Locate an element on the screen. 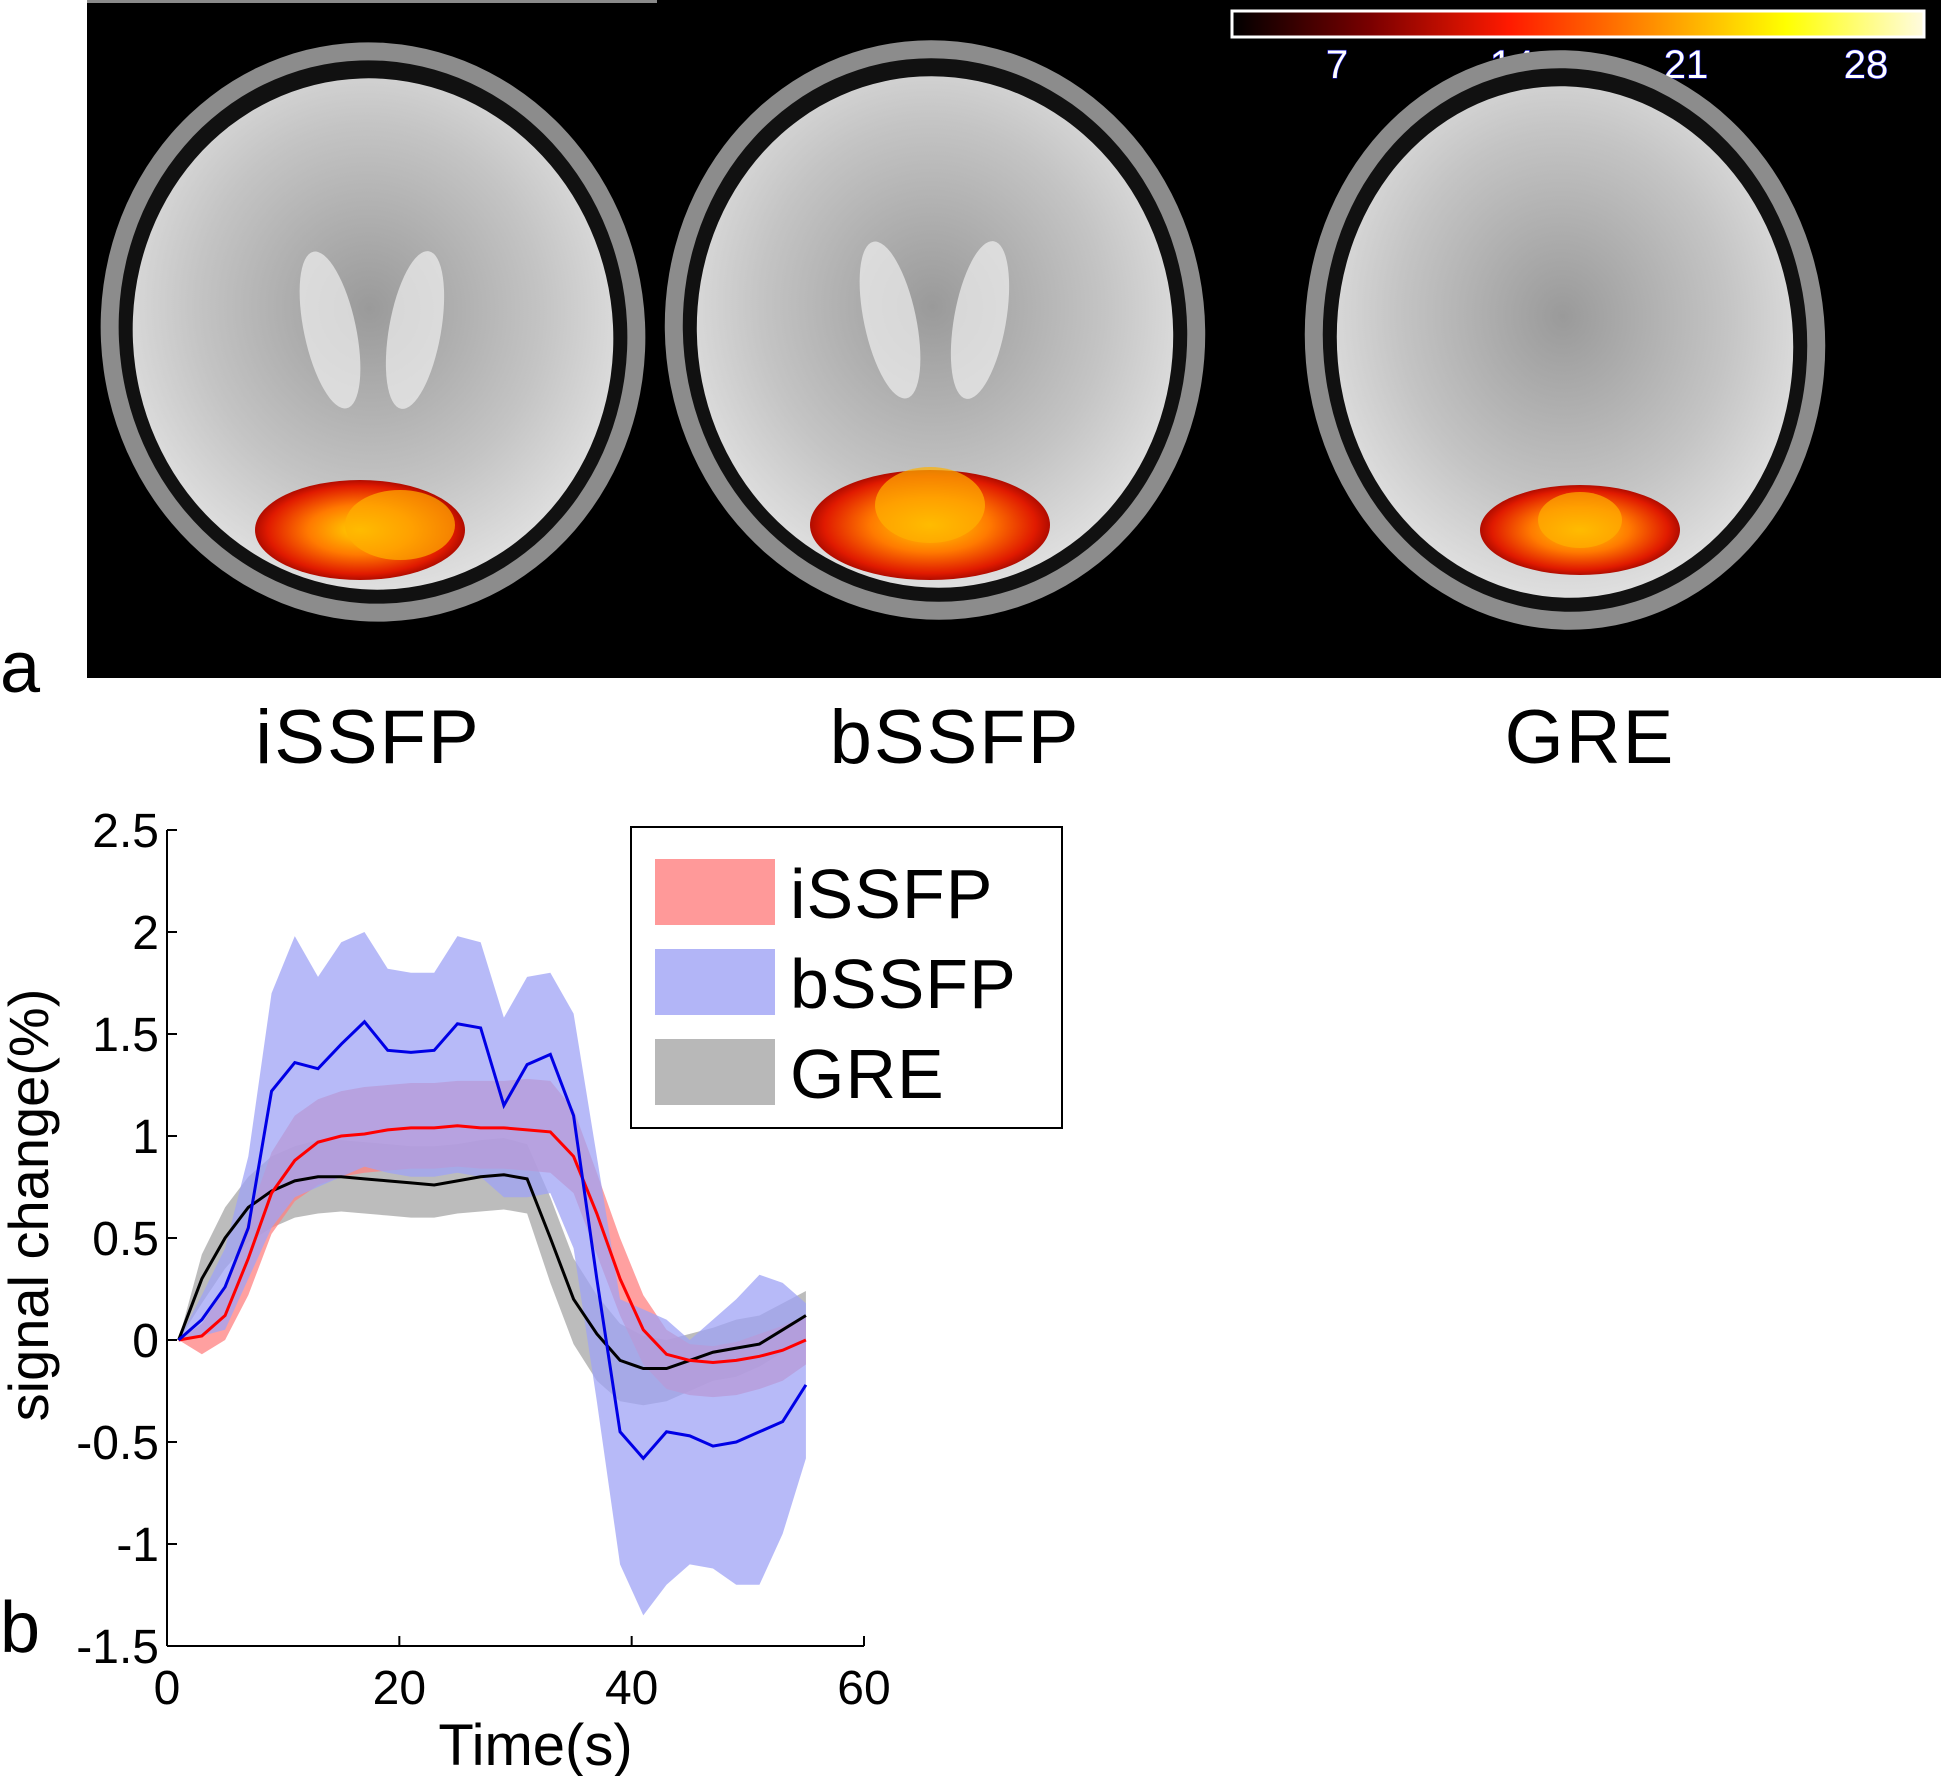  brain-slice-bssfp is located at coordinates (935, 330).